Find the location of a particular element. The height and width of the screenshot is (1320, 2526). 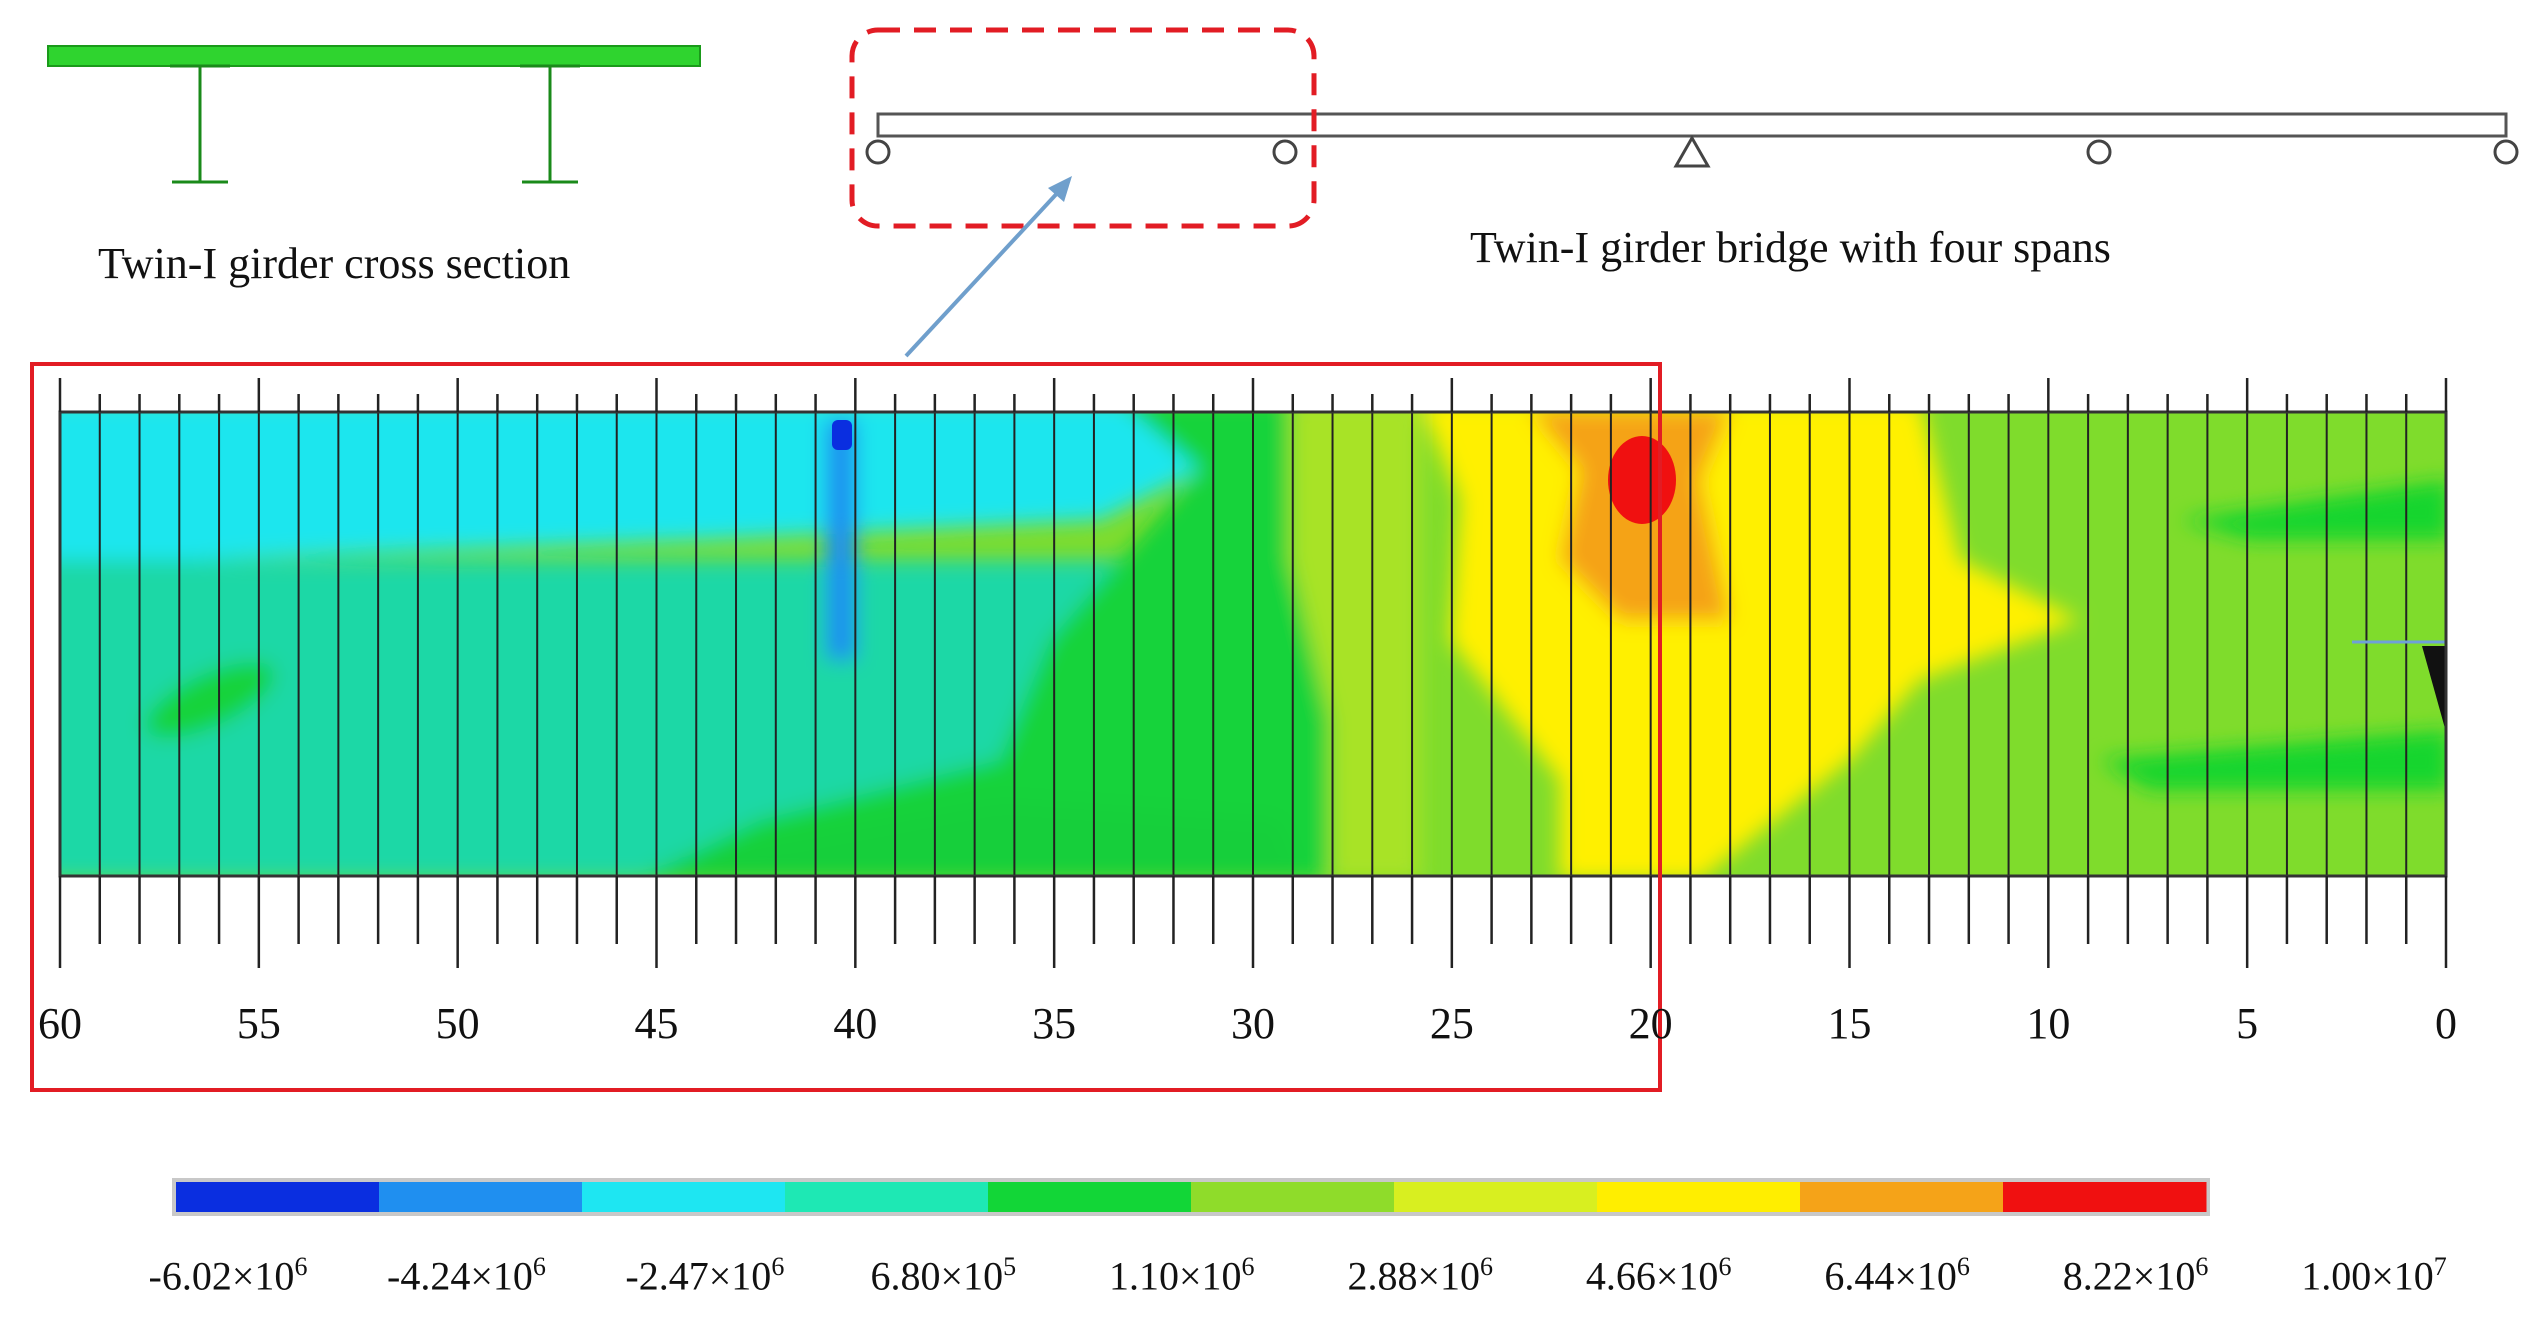

colorbar-label: 4.66×10⁶ is located at coordinates (1659, 1275).